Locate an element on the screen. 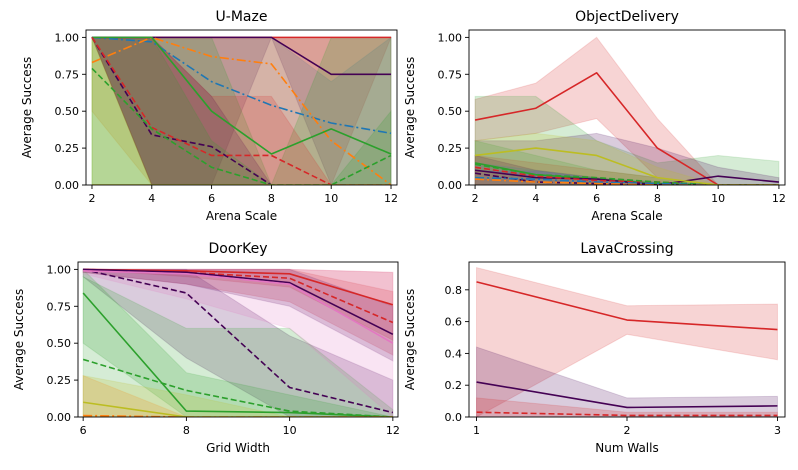  x-axis-label: Num Walls is located at coordinates (626, 448).